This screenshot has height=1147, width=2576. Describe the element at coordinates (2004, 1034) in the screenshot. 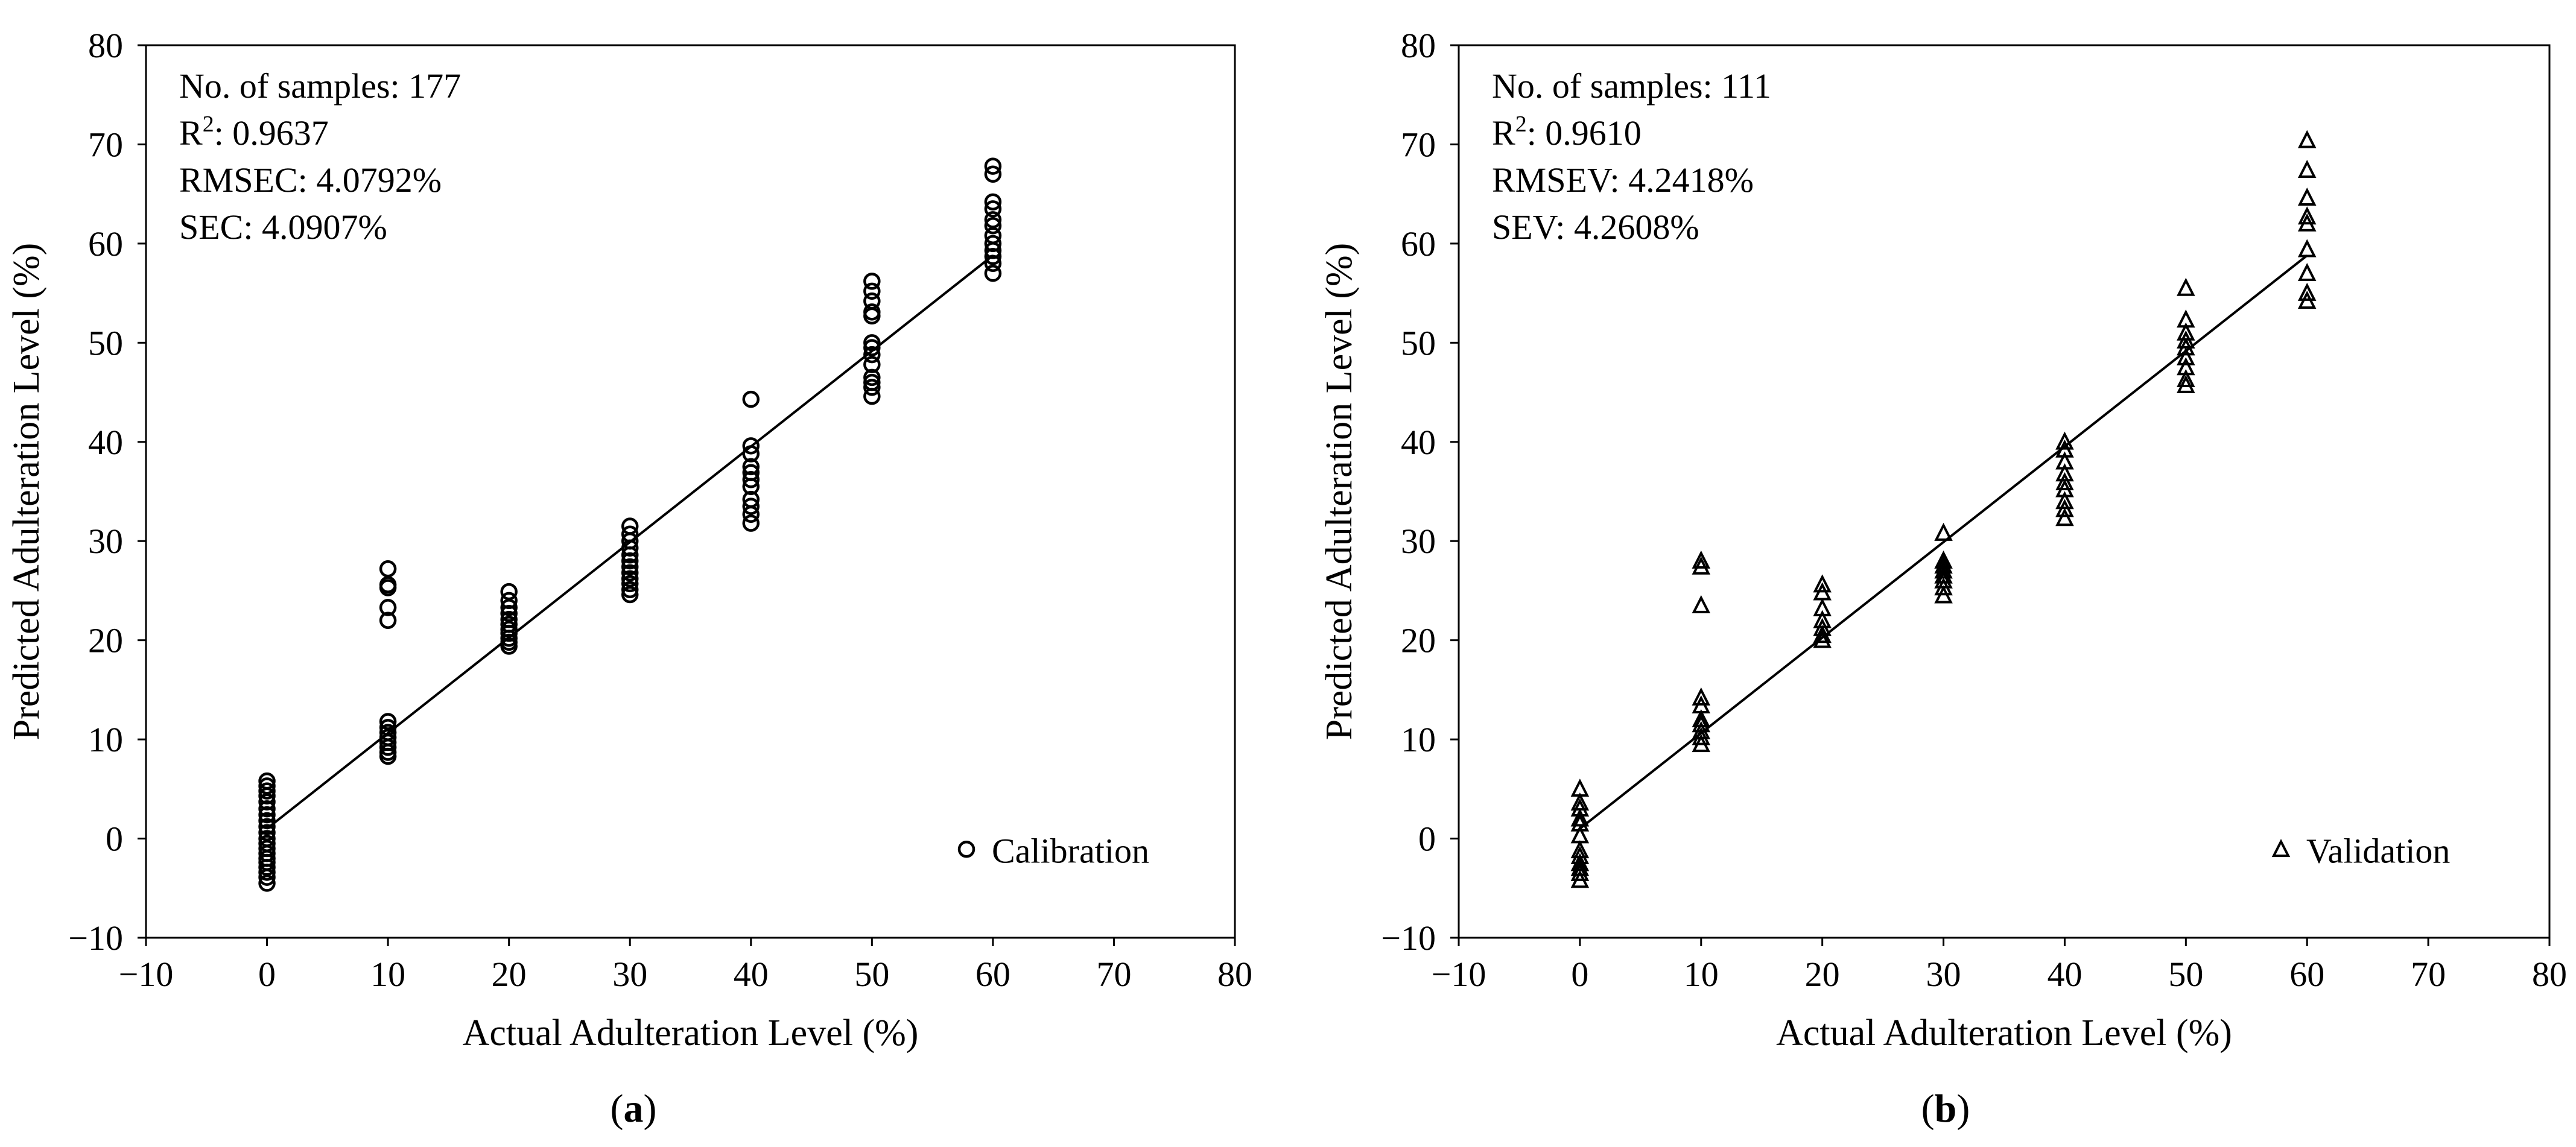

I see `x-axis-label: Actual Adulteration Level (%)` at that location.